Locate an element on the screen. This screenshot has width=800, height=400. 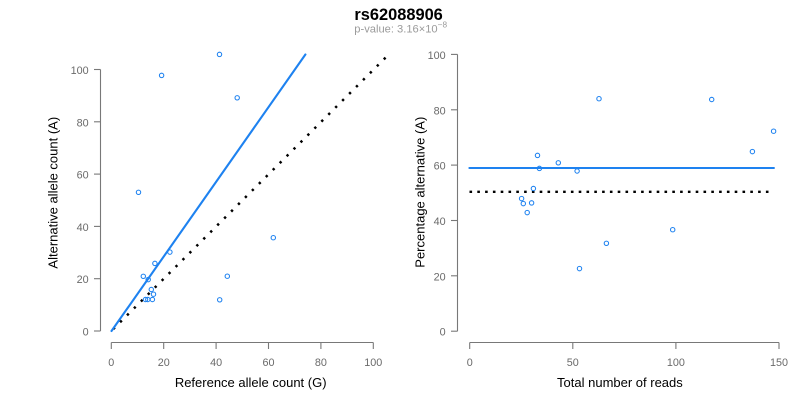
svg-text: Alternative allele count (A) is located at coordinates (53, 193).